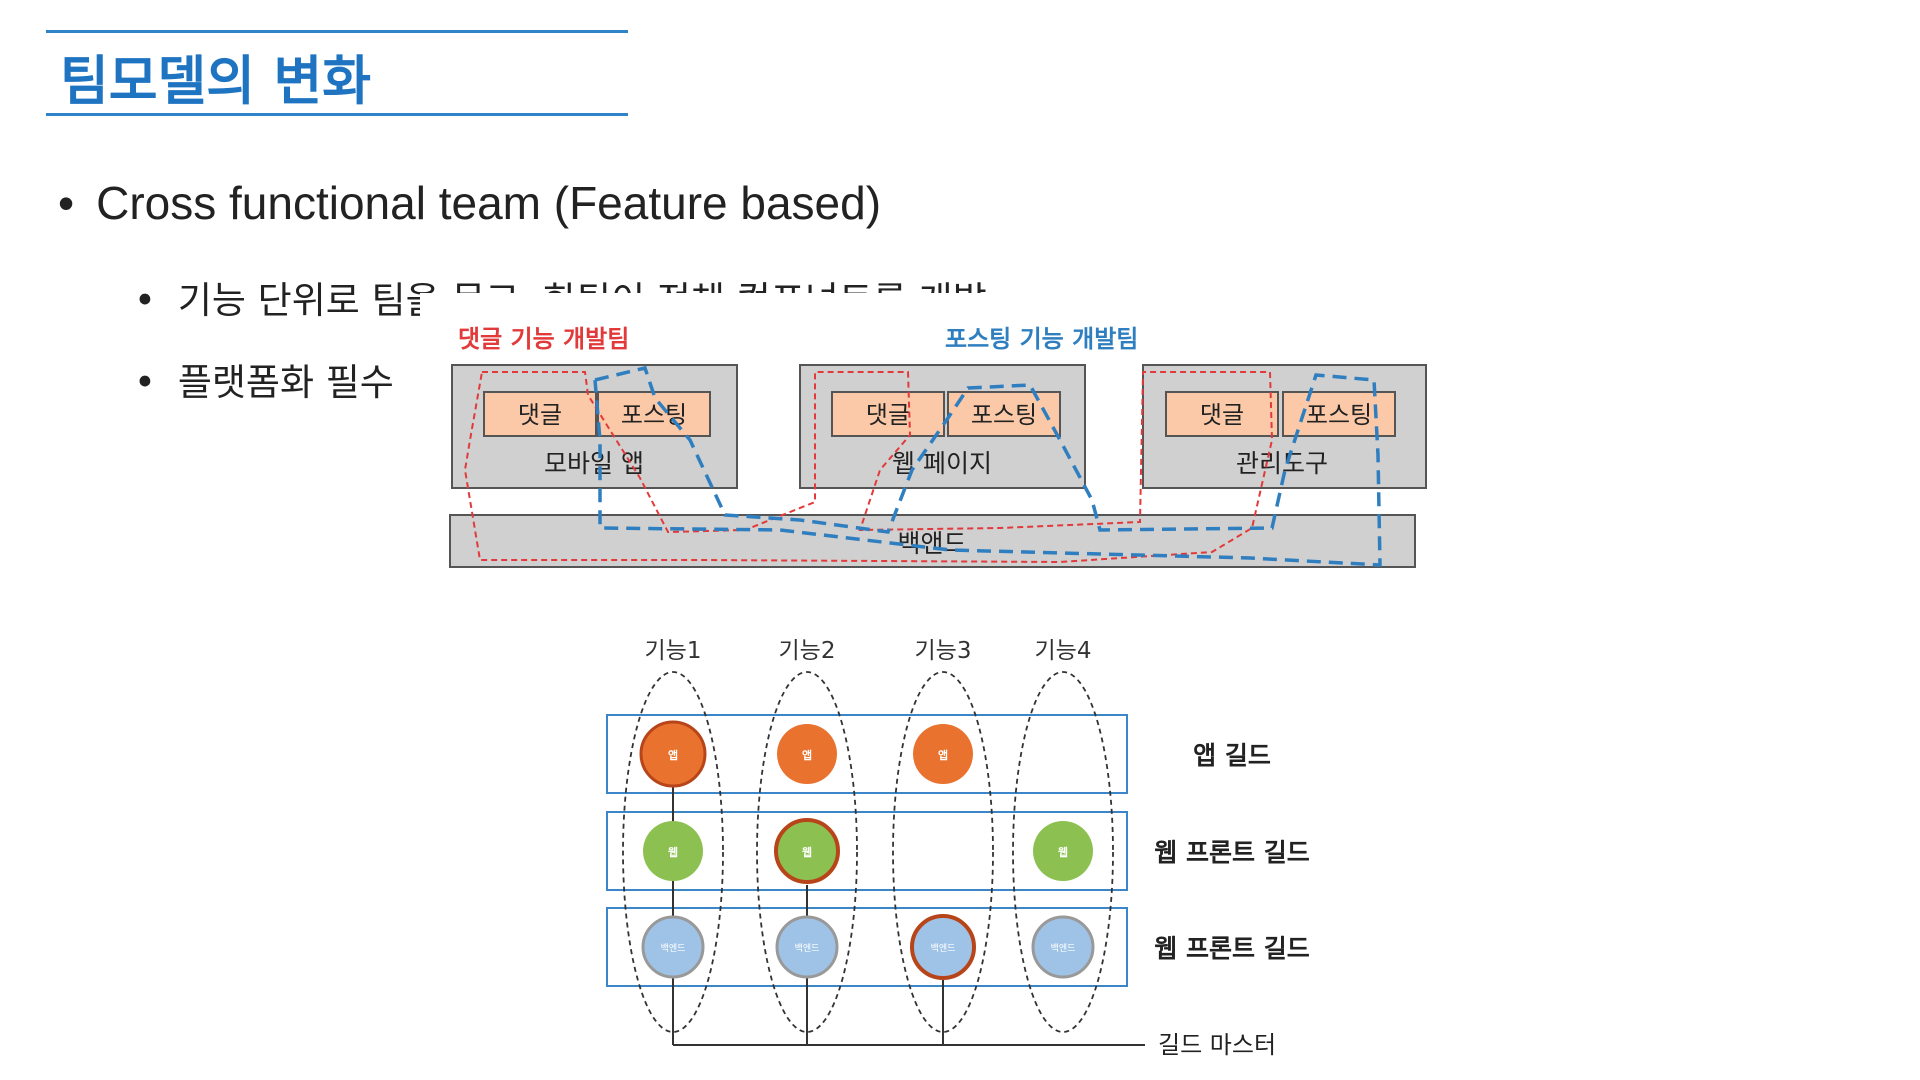 Image resolution: width=1920 pixels, height=1080 pixels. I want to click on feature-label: 기능3, so click(943, 651).